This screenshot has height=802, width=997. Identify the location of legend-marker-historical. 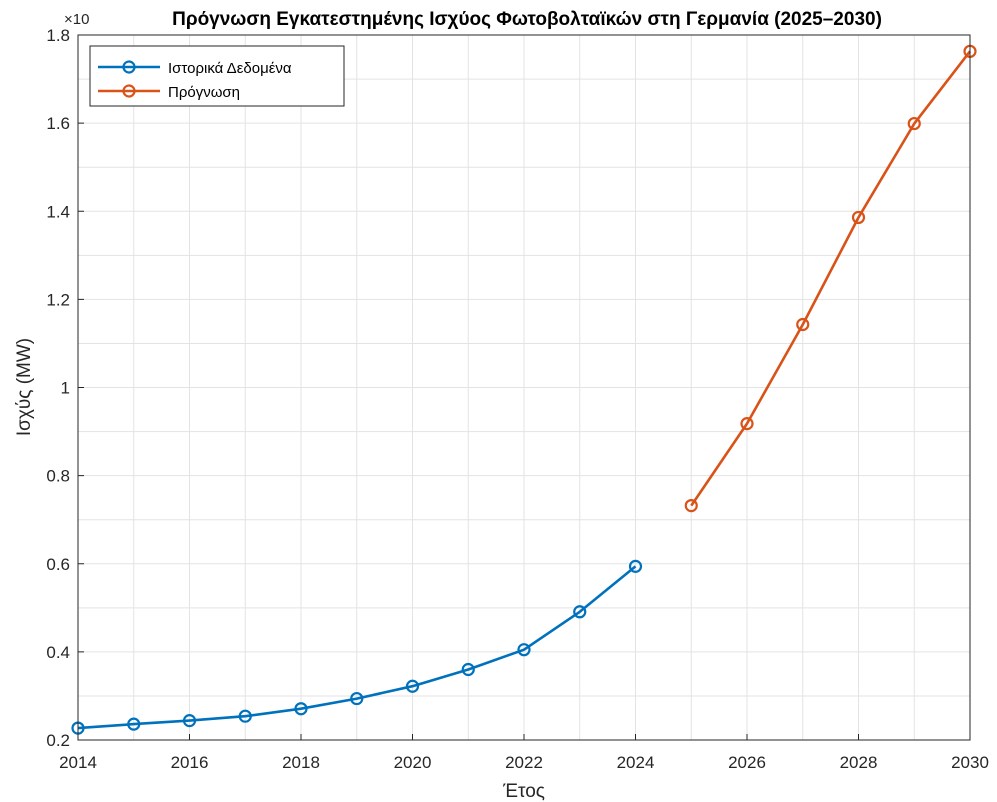
(129, 67).